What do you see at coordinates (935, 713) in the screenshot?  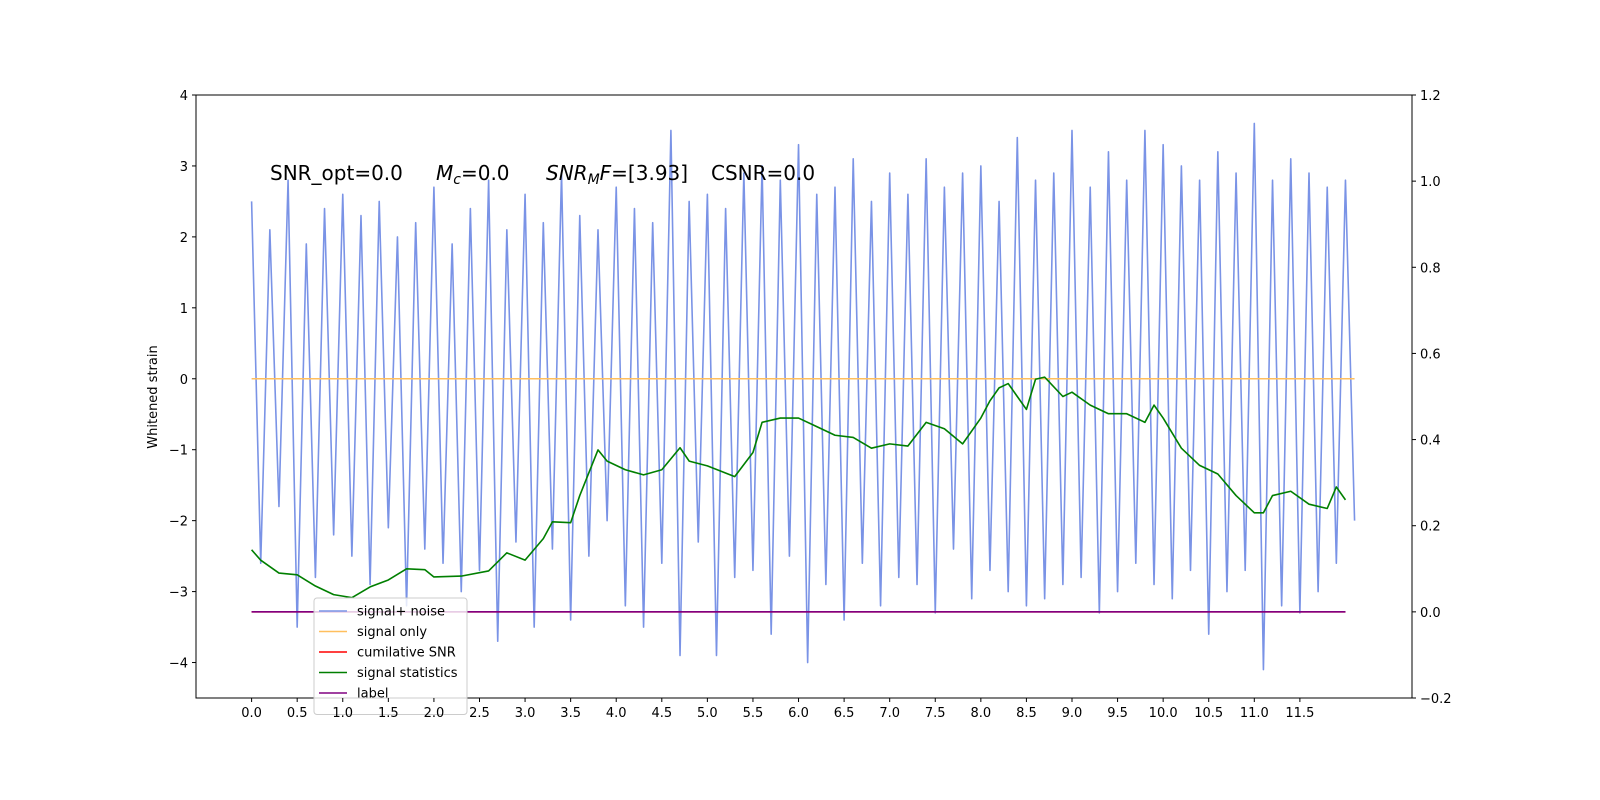 I see `x-tick-label: 7.5` at bounding box center [935, 713].